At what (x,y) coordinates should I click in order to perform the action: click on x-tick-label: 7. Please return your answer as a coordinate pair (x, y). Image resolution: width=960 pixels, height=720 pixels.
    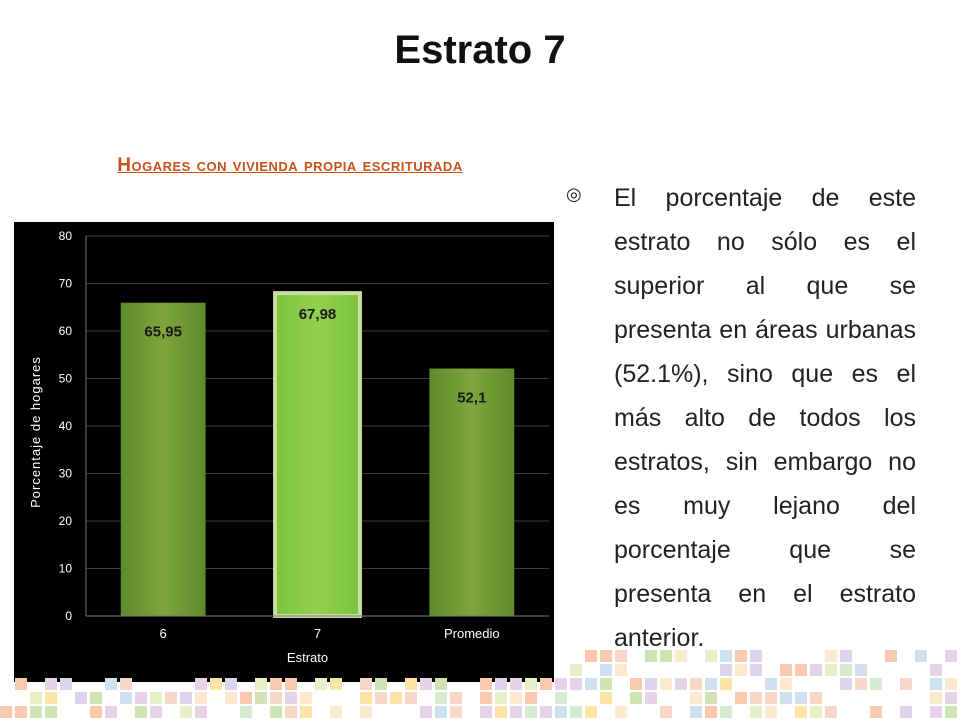
    Looking at the image, I should click on (317, 633).